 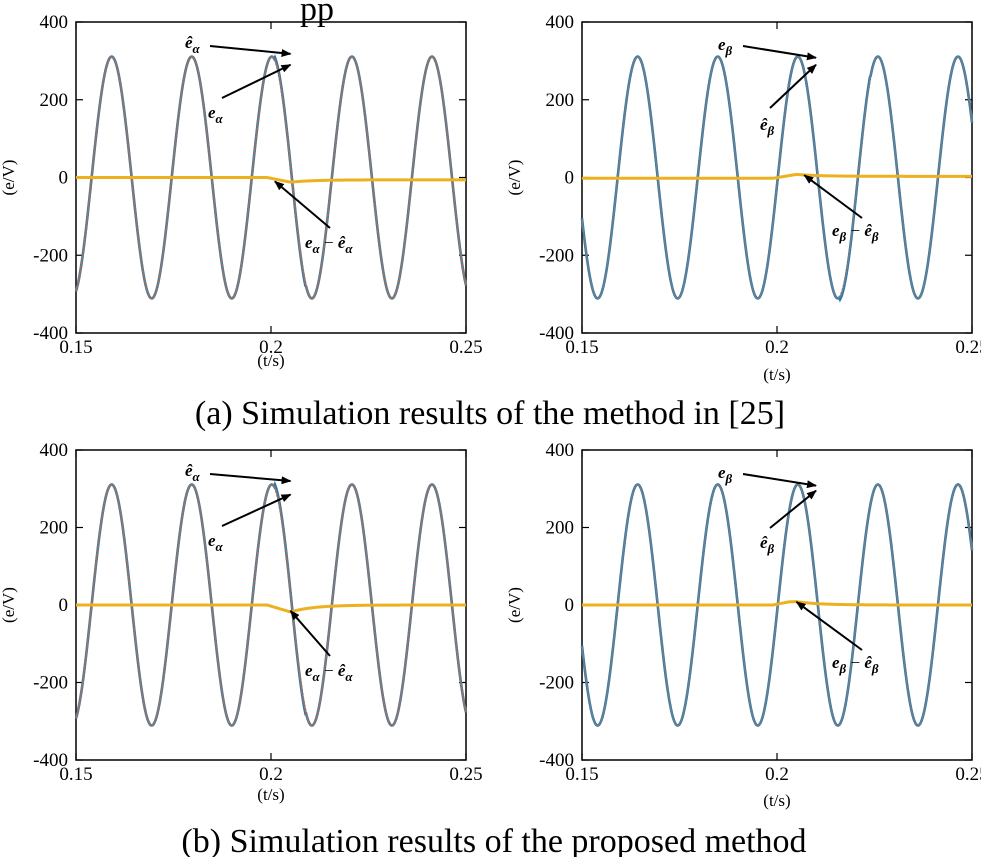 I want to click on top-partial-caption: pp, so click(x=317, y=14).